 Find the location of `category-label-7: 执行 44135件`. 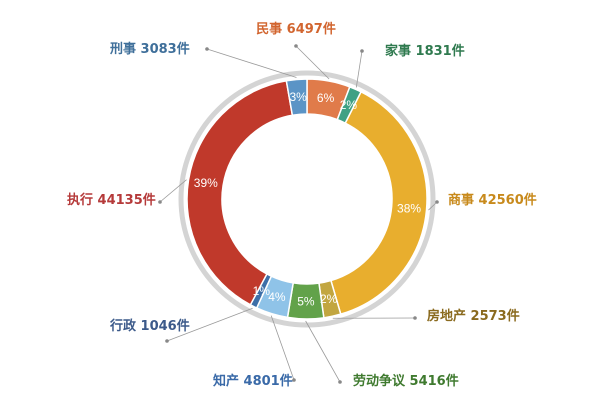

category-label-7: 执行 44135件 is located at coordinates (111, 200).